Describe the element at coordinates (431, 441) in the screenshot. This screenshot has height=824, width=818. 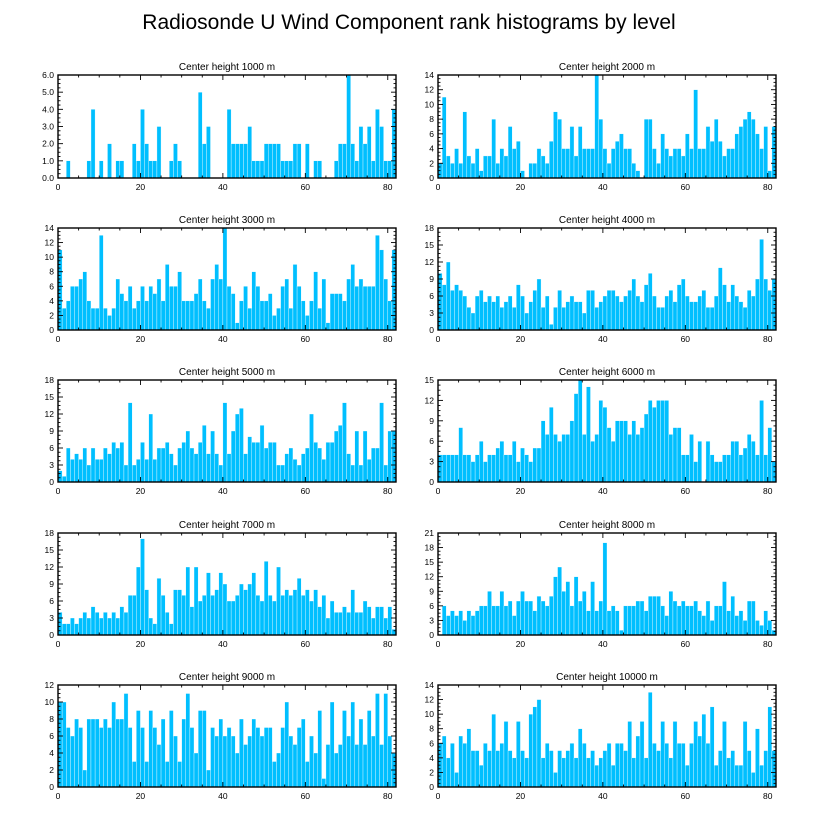
I see `y-tick-label: 6` at that location.